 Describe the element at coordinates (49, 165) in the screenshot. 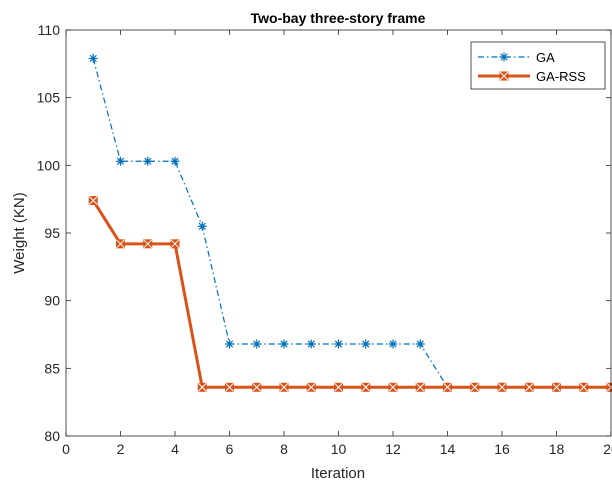

I see `y-tick-label: 100` at that location.